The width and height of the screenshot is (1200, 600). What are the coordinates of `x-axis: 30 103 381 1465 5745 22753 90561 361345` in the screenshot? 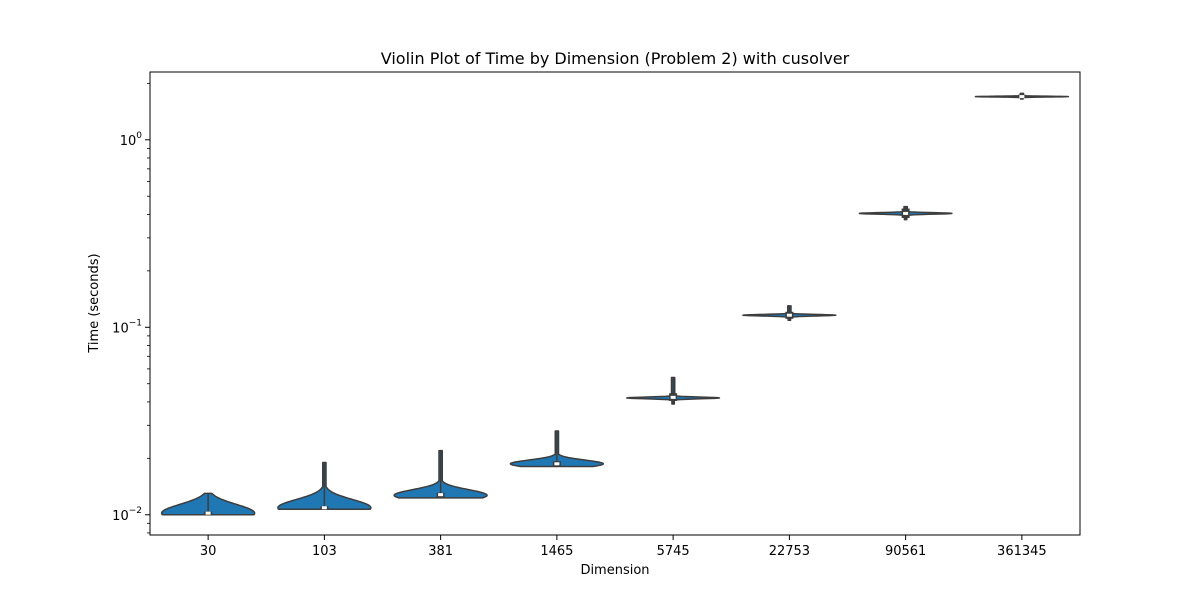 It's located at (623, 547).